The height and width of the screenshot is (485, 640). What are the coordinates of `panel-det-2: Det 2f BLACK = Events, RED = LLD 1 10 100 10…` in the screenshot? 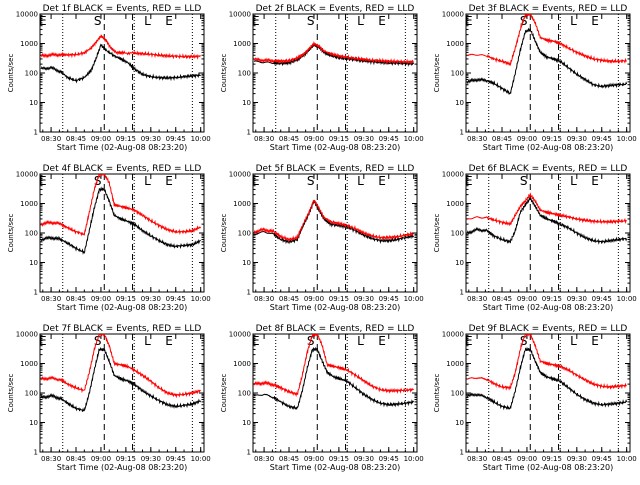 It's located at (322, 78).